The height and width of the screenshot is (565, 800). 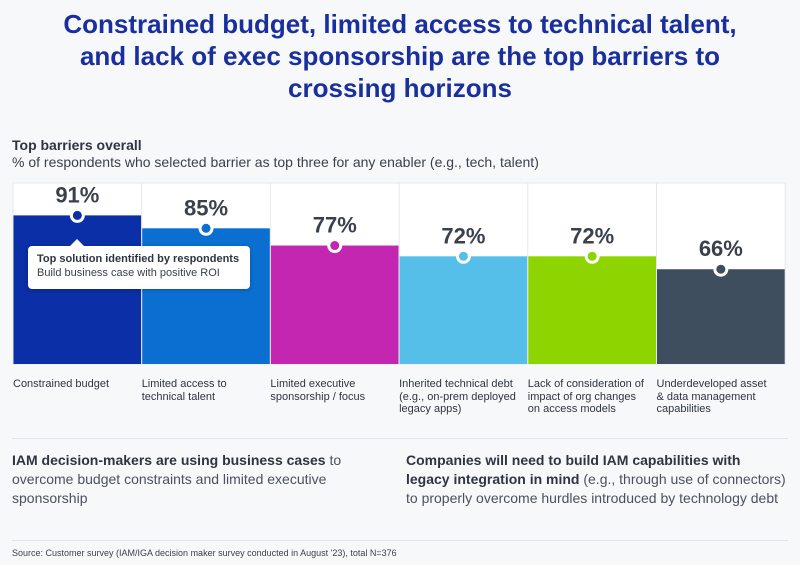 I want to click on category-label: Constrained budget, so click(x=61, y=384).